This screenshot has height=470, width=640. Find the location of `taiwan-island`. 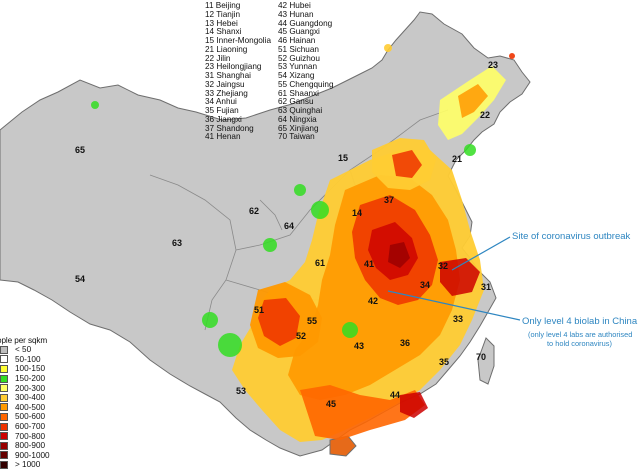

taiwan-island is located at coordinates (486, 361).